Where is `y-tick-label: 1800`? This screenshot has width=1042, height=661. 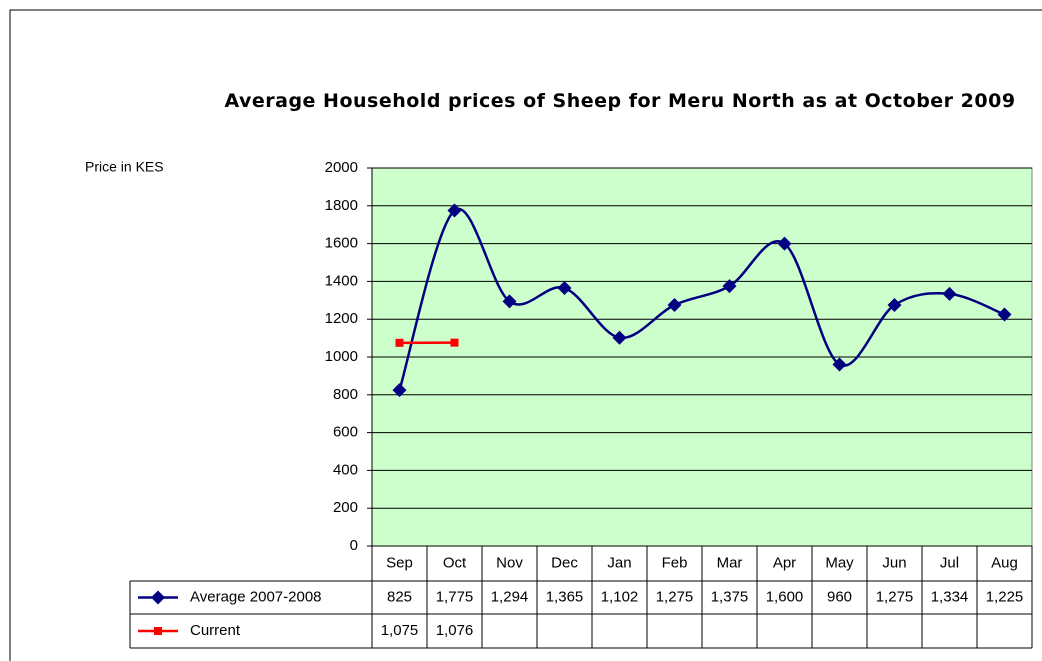 y-tick-label: 1800 is located at coordinates (341, 205).